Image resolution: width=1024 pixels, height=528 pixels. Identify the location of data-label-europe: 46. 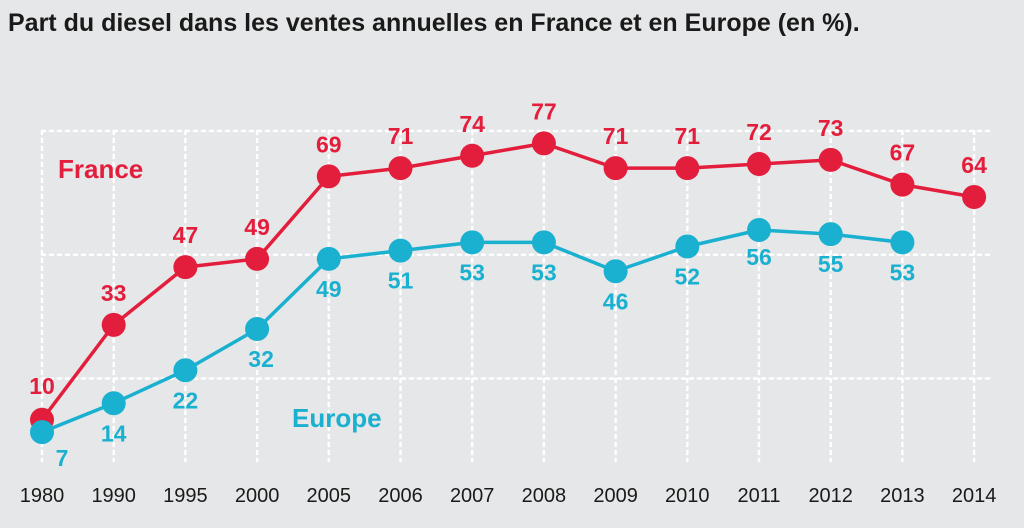
(616, 301).